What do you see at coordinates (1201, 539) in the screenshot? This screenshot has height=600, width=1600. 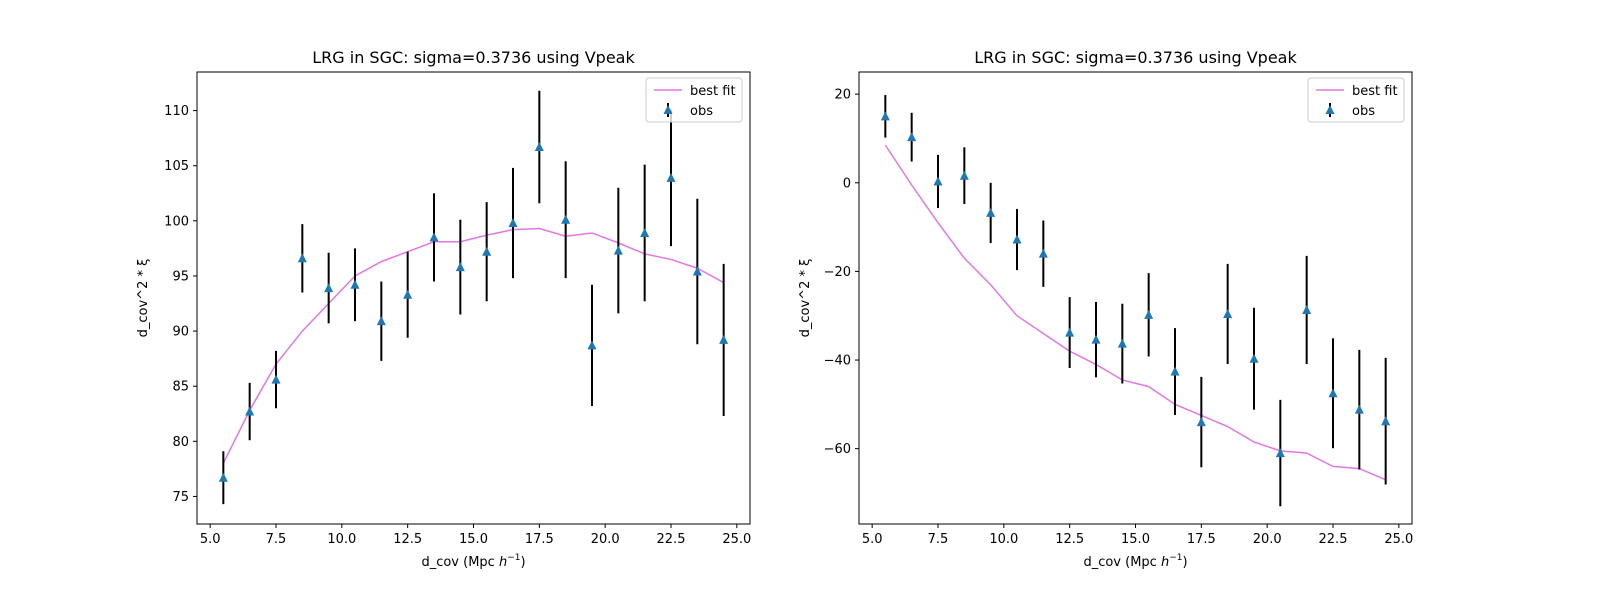 I see `right-x-tick-label: 17.5` at bounding box center [1201, 539].